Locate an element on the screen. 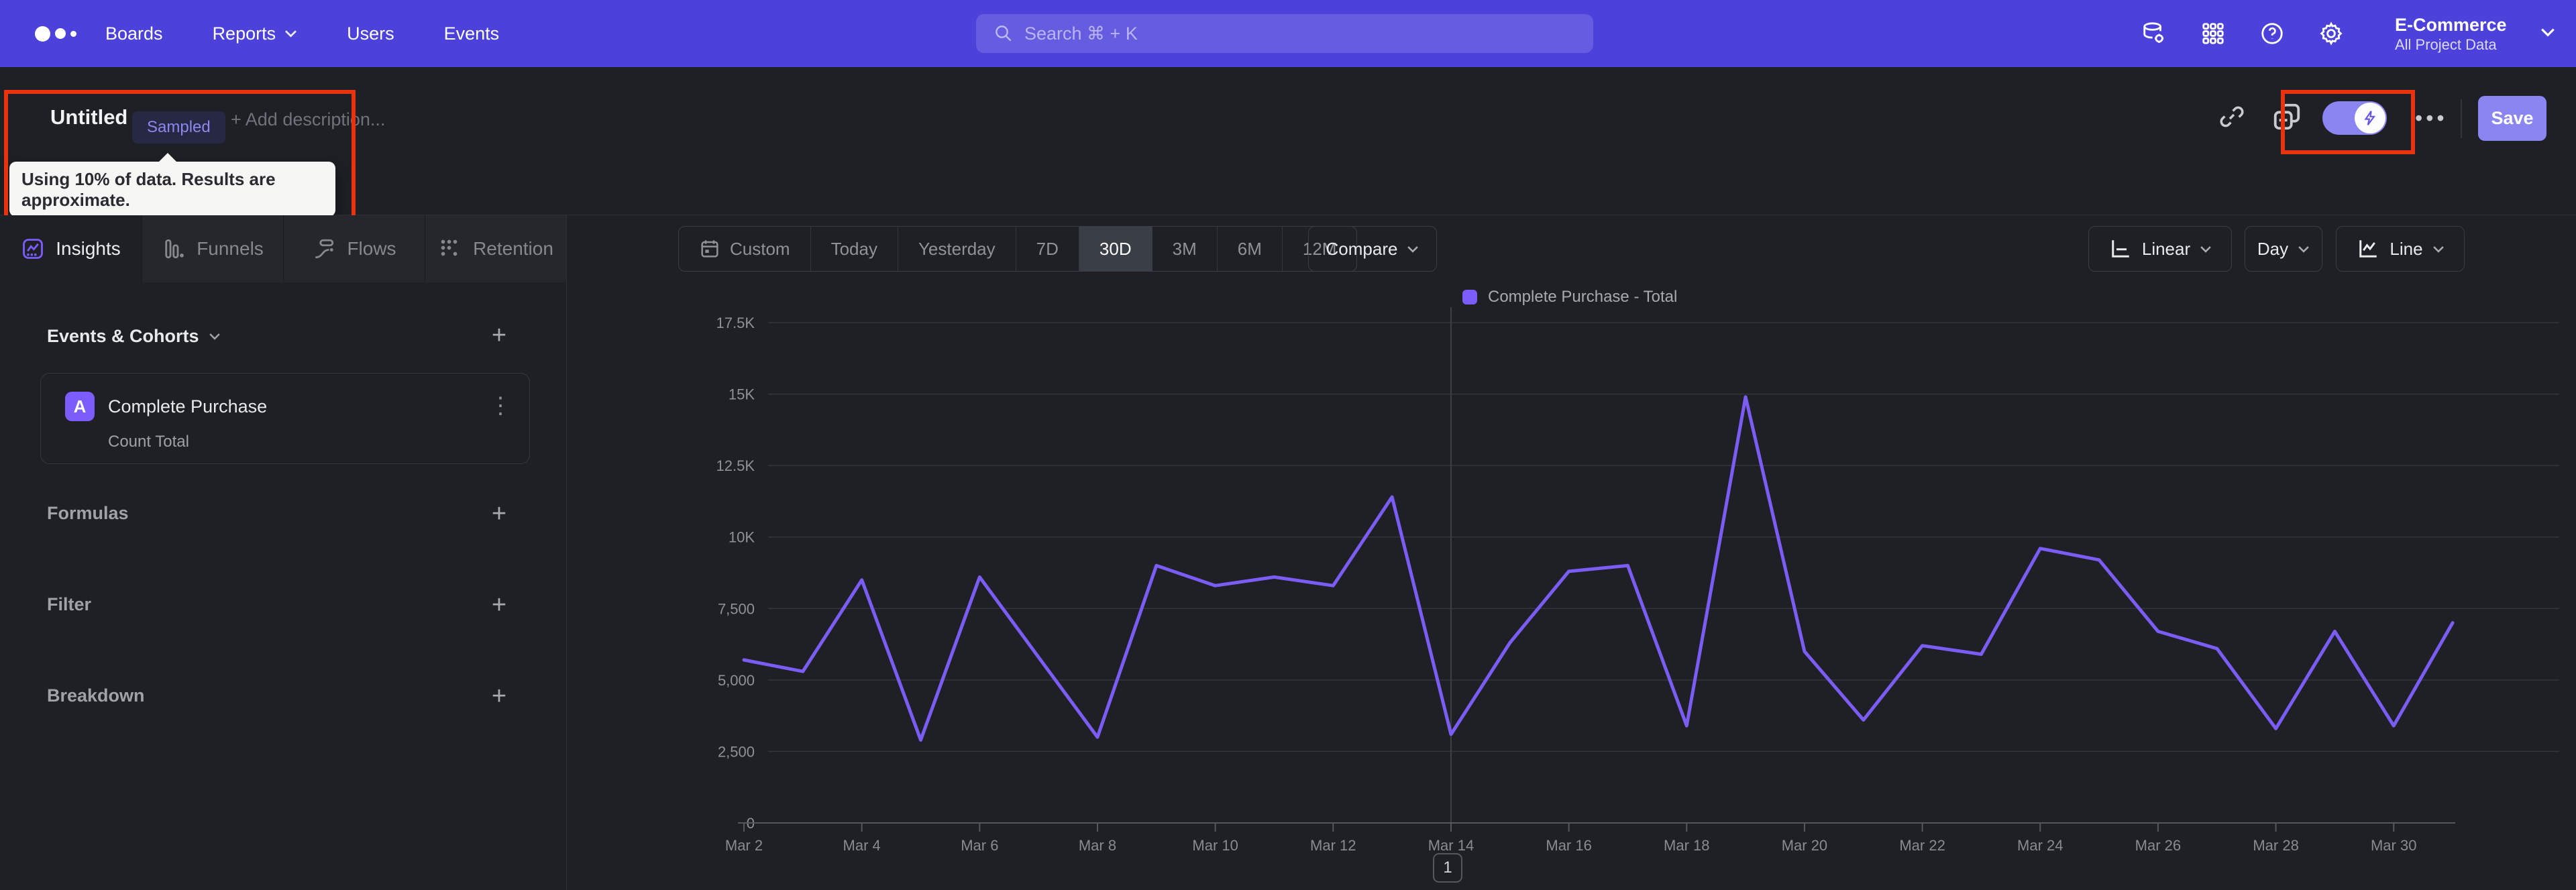  nav-item-events: Events is located at coordinates (472, 33).